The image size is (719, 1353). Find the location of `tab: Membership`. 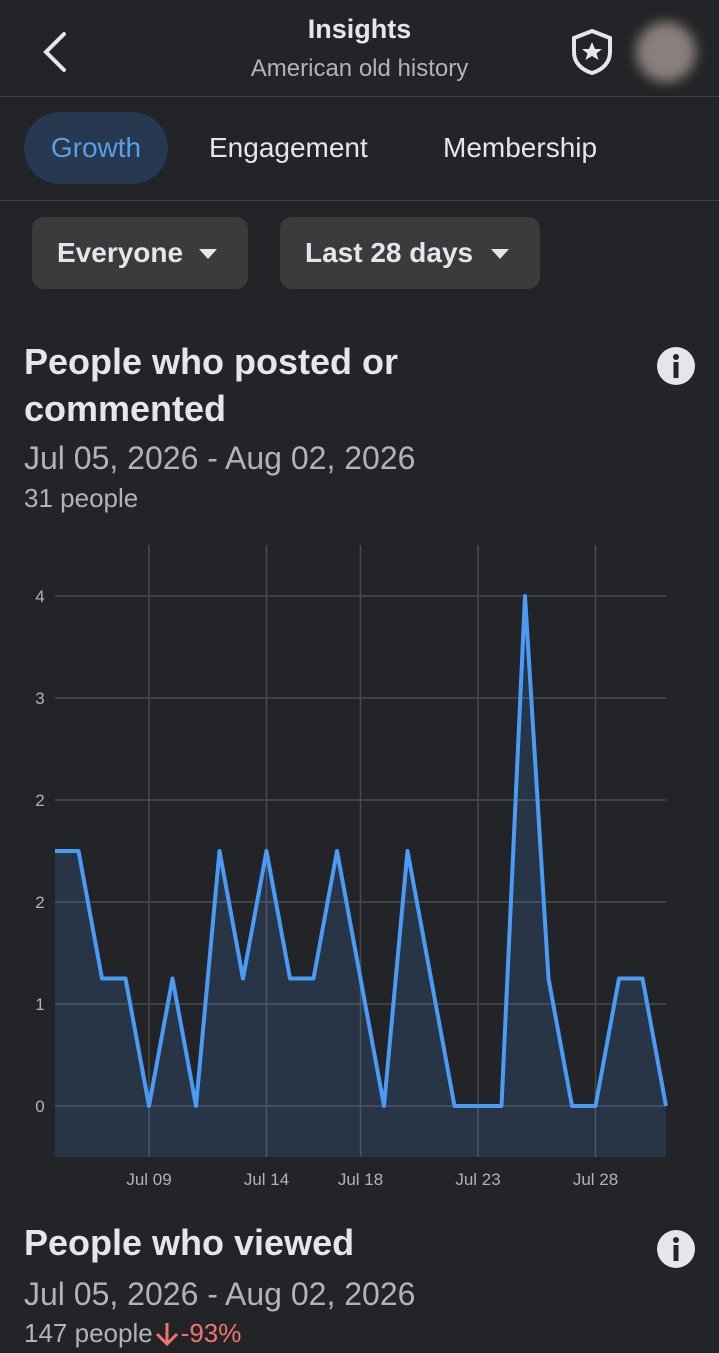

tab: Membership is located at coordinates (520, 147).